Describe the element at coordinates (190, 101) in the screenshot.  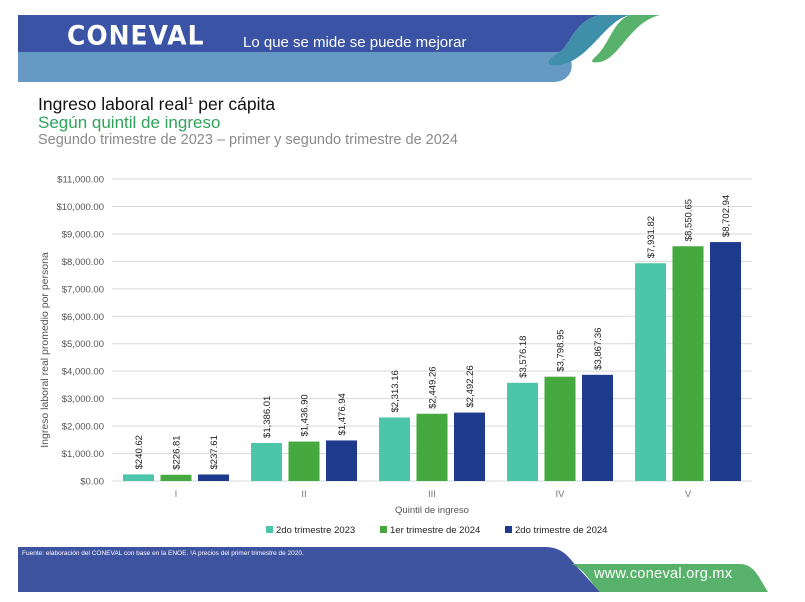
I see `title-footnote-mark: 1` at that location.